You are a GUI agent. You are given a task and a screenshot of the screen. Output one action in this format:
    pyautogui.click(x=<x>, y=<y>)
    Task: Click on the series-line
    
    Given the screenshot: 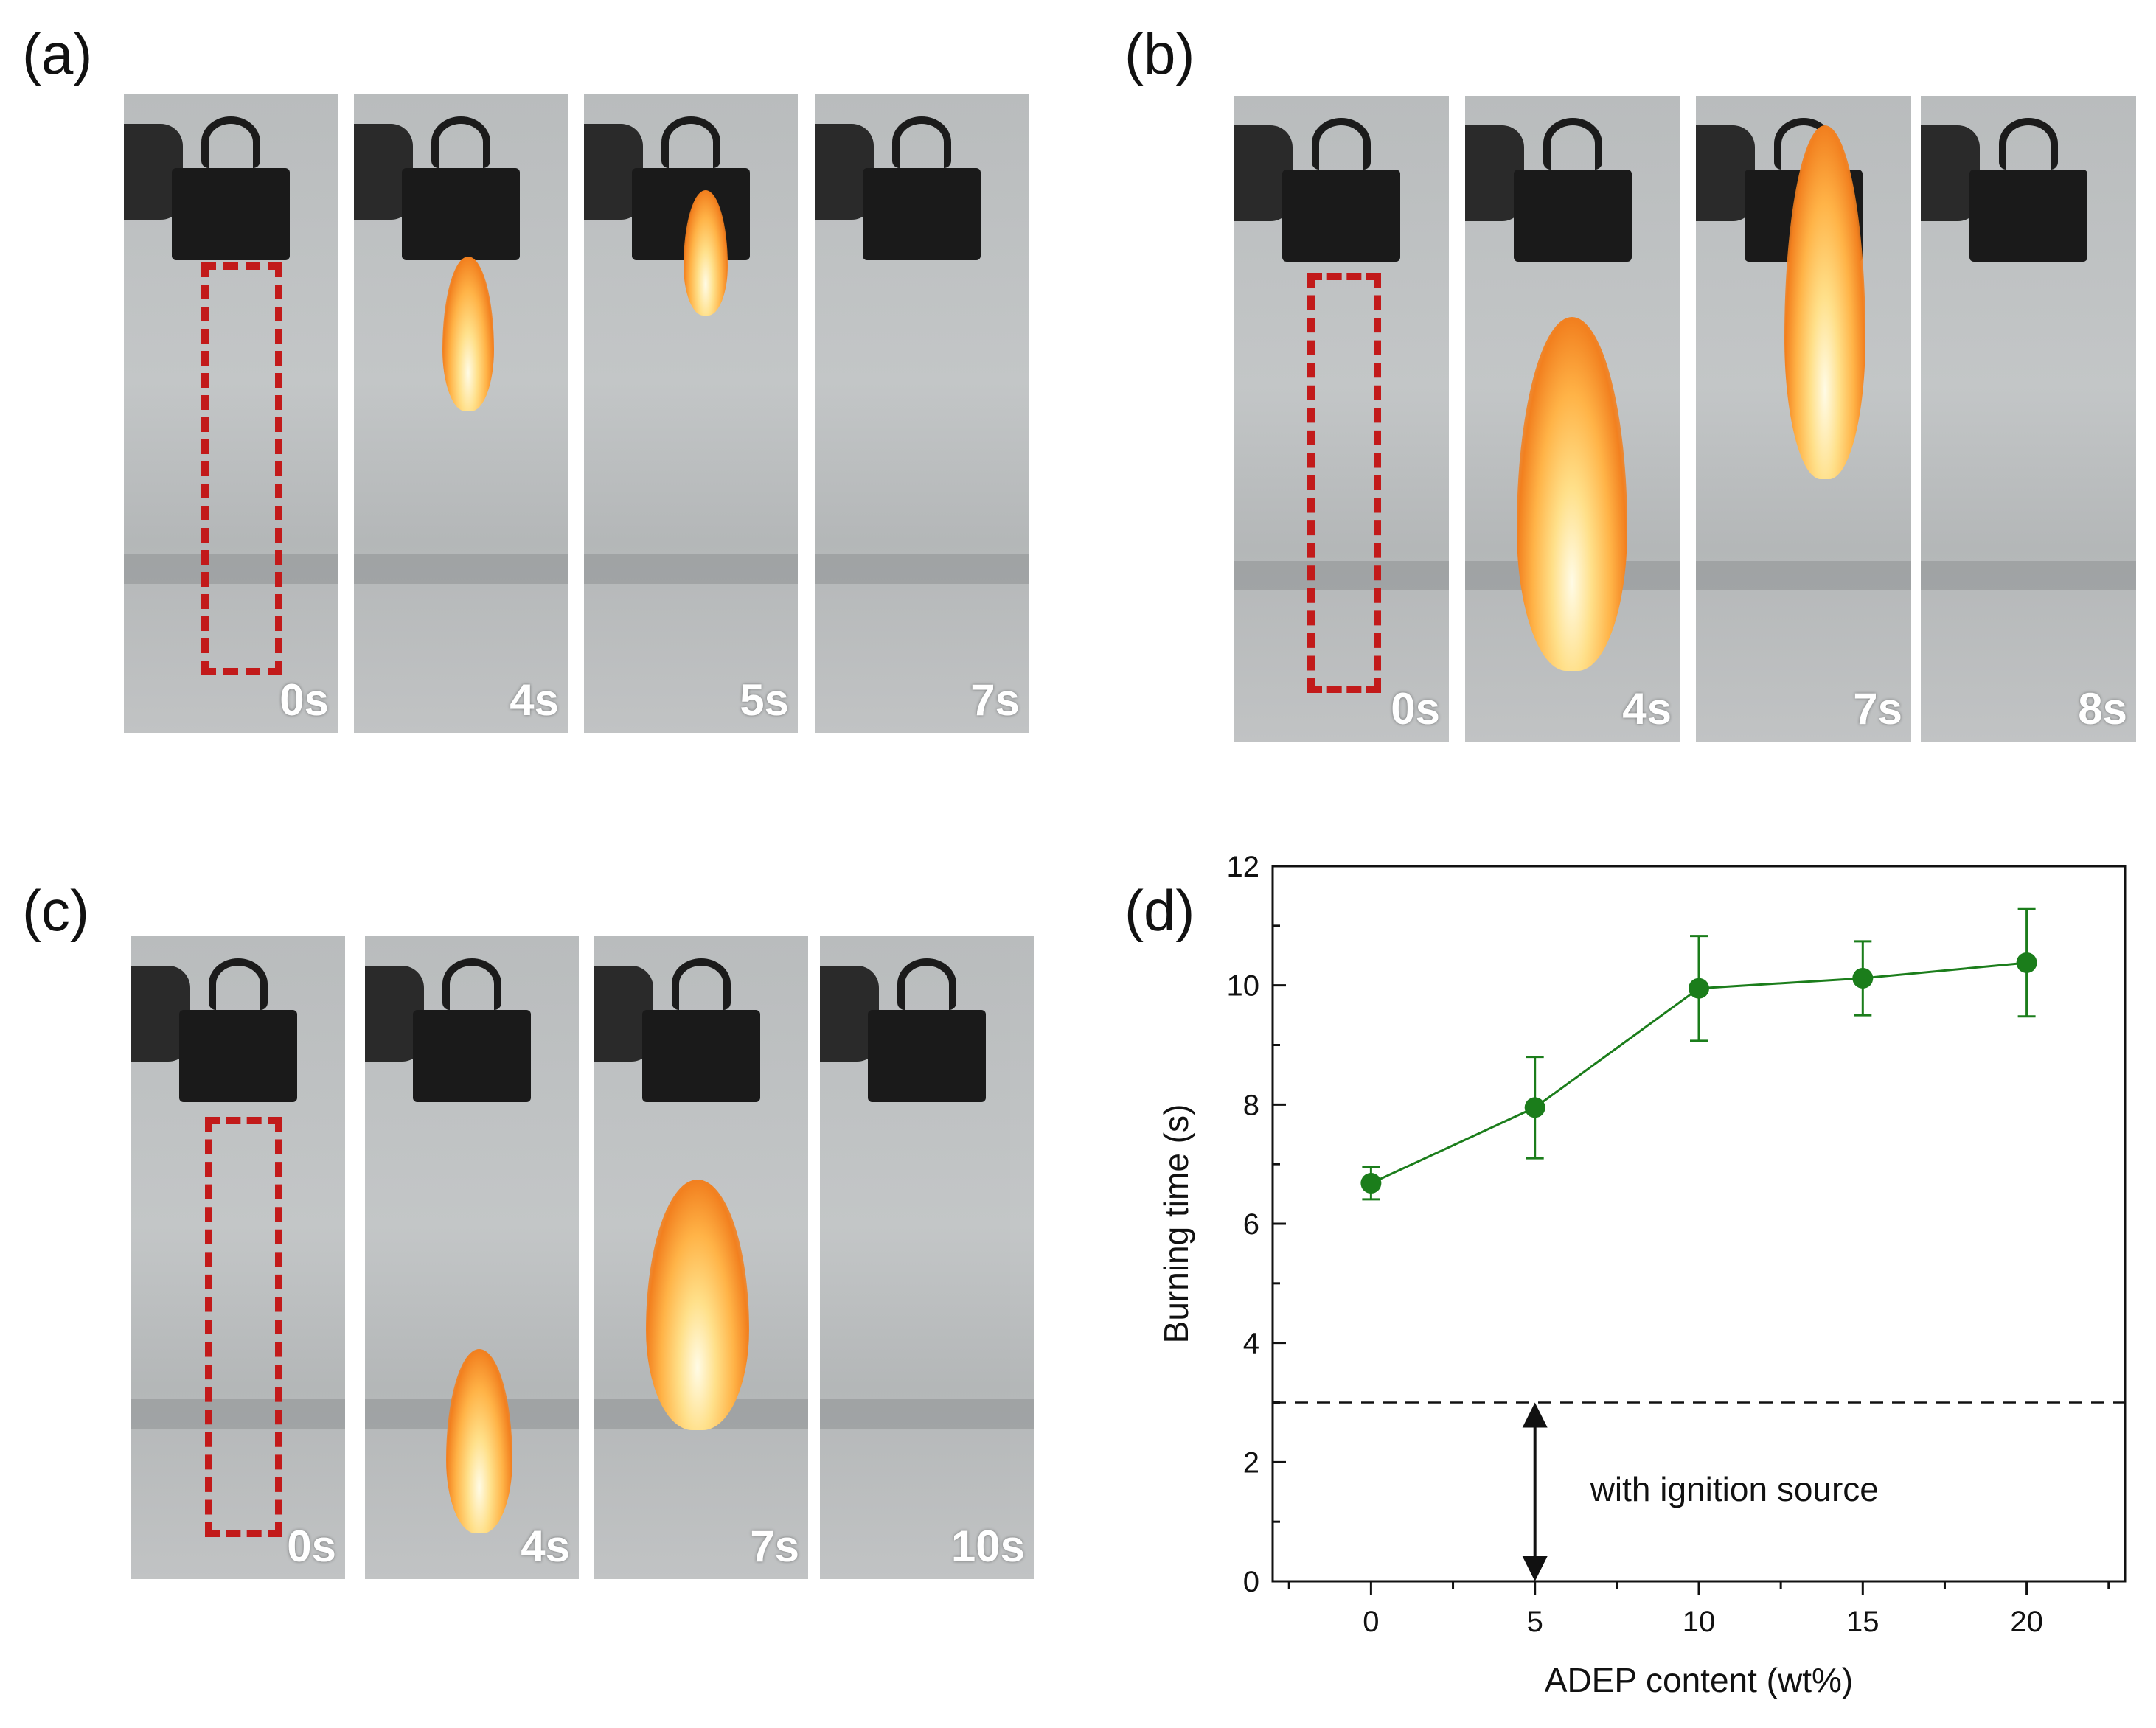 What is the action you would take?
    pyautogui.click(x=1698, y=1073)
    